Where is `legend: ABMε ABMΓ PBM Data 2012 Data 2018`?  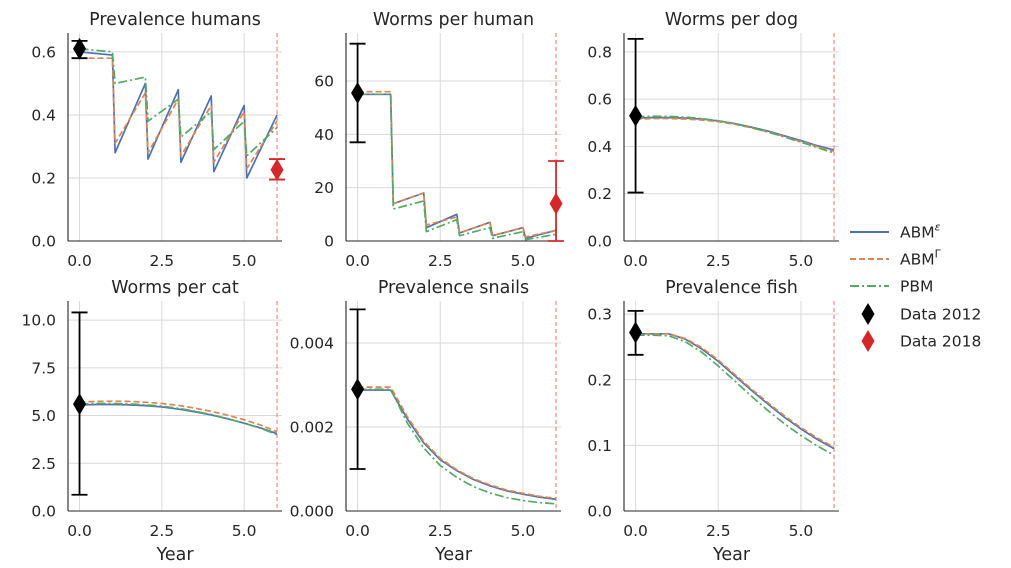
legend: ABMε ABMΓ PBM Data 2012 Data 2018 is located at coordinates (915, 286).